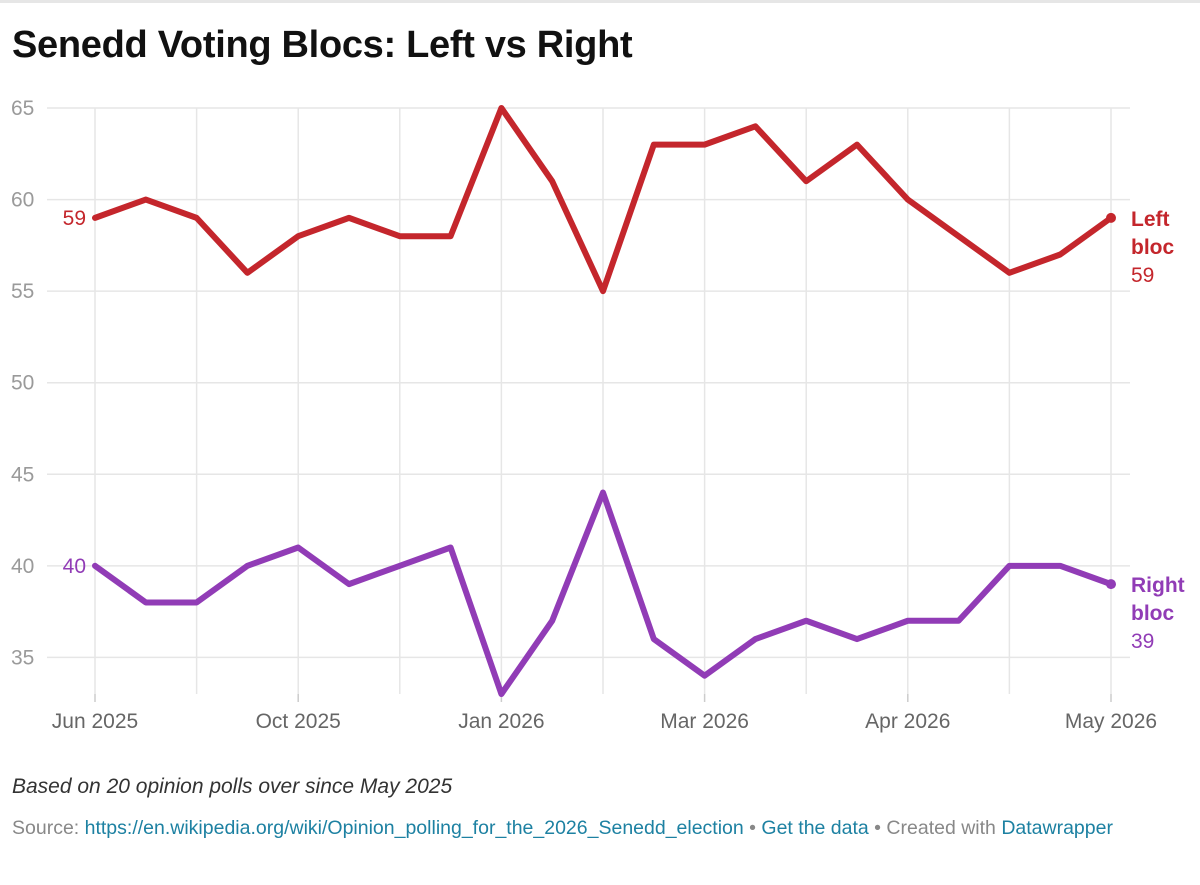 Image resolution: width=1200 pixels, height=885 pixels. Describe the element at coordinates (1111, 584) in the screenshot. I see `right-bloc-end-point` at that location.